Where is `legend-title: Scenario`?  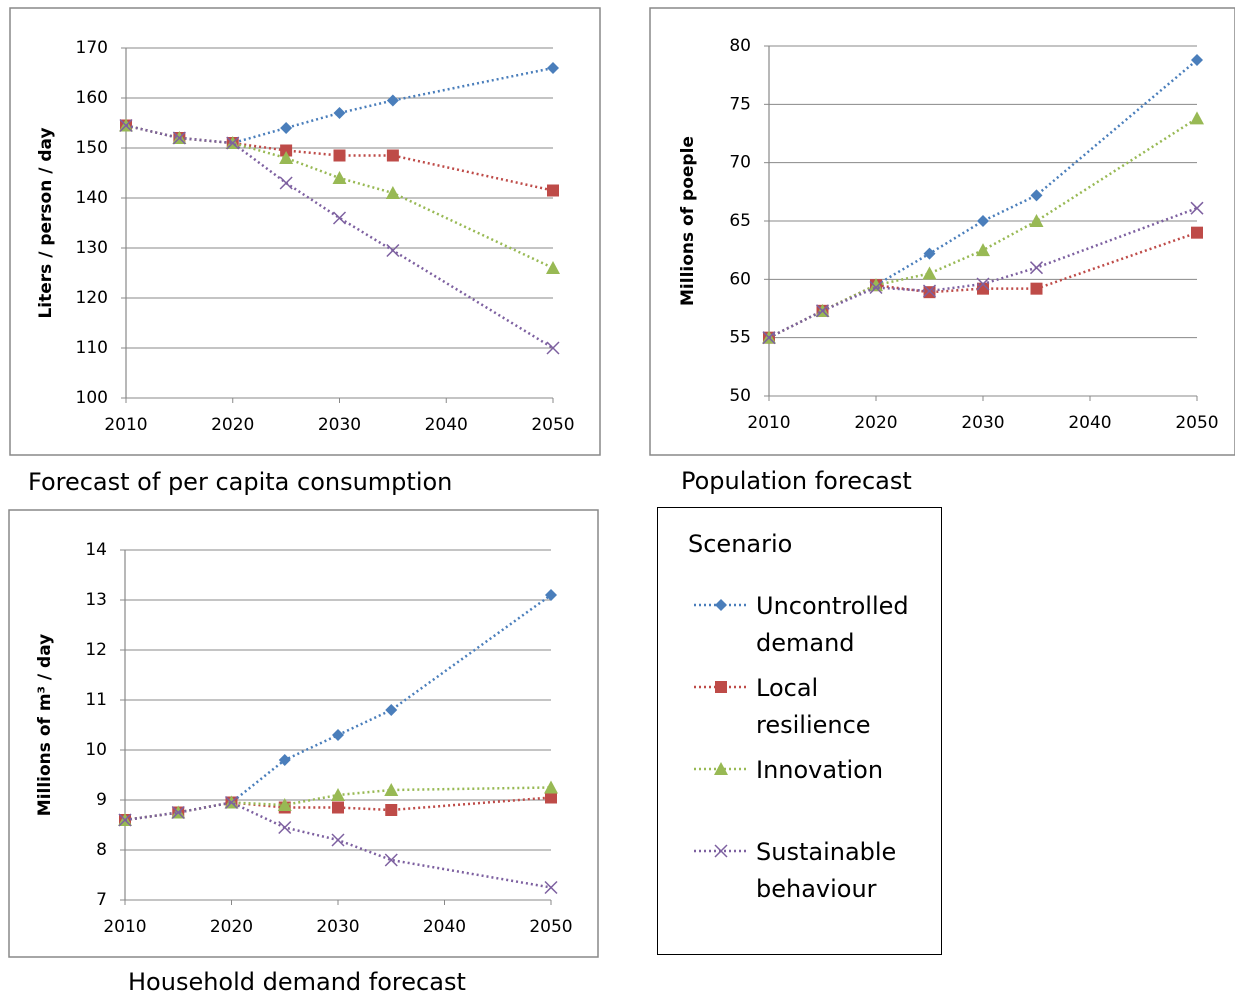
legend-title: Scenario is located at coordinates (740, 544).